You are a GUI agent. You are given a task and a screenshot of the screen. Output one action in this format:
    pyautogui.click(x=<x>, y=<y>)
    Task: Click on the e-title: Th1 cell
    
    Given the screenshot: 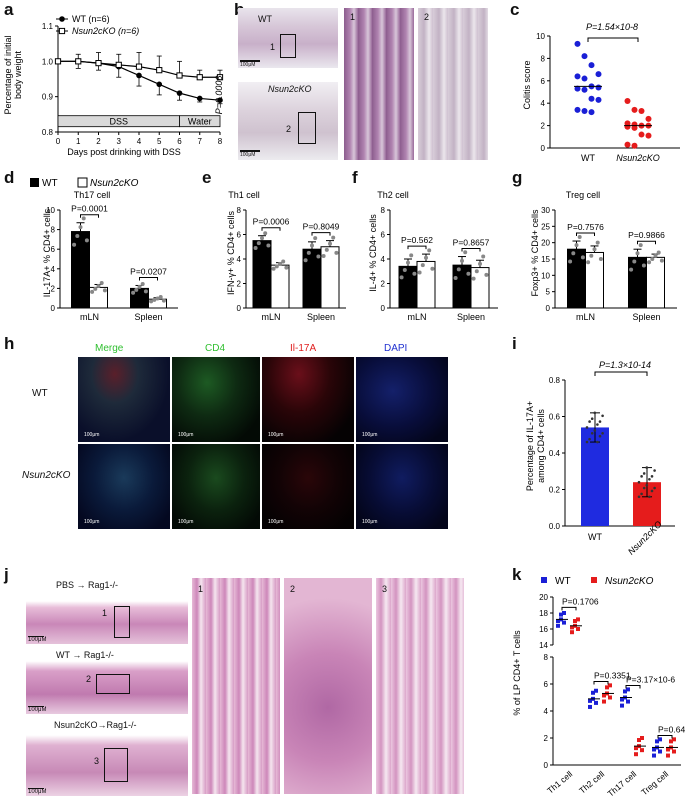 What is the action you would take?
    pyautogui.click(x=244, y=195)
    